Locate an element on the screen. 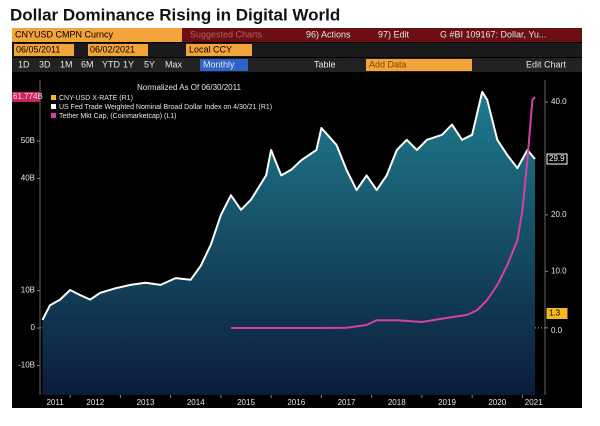  period: 1M is located at coordinates (66, 64).